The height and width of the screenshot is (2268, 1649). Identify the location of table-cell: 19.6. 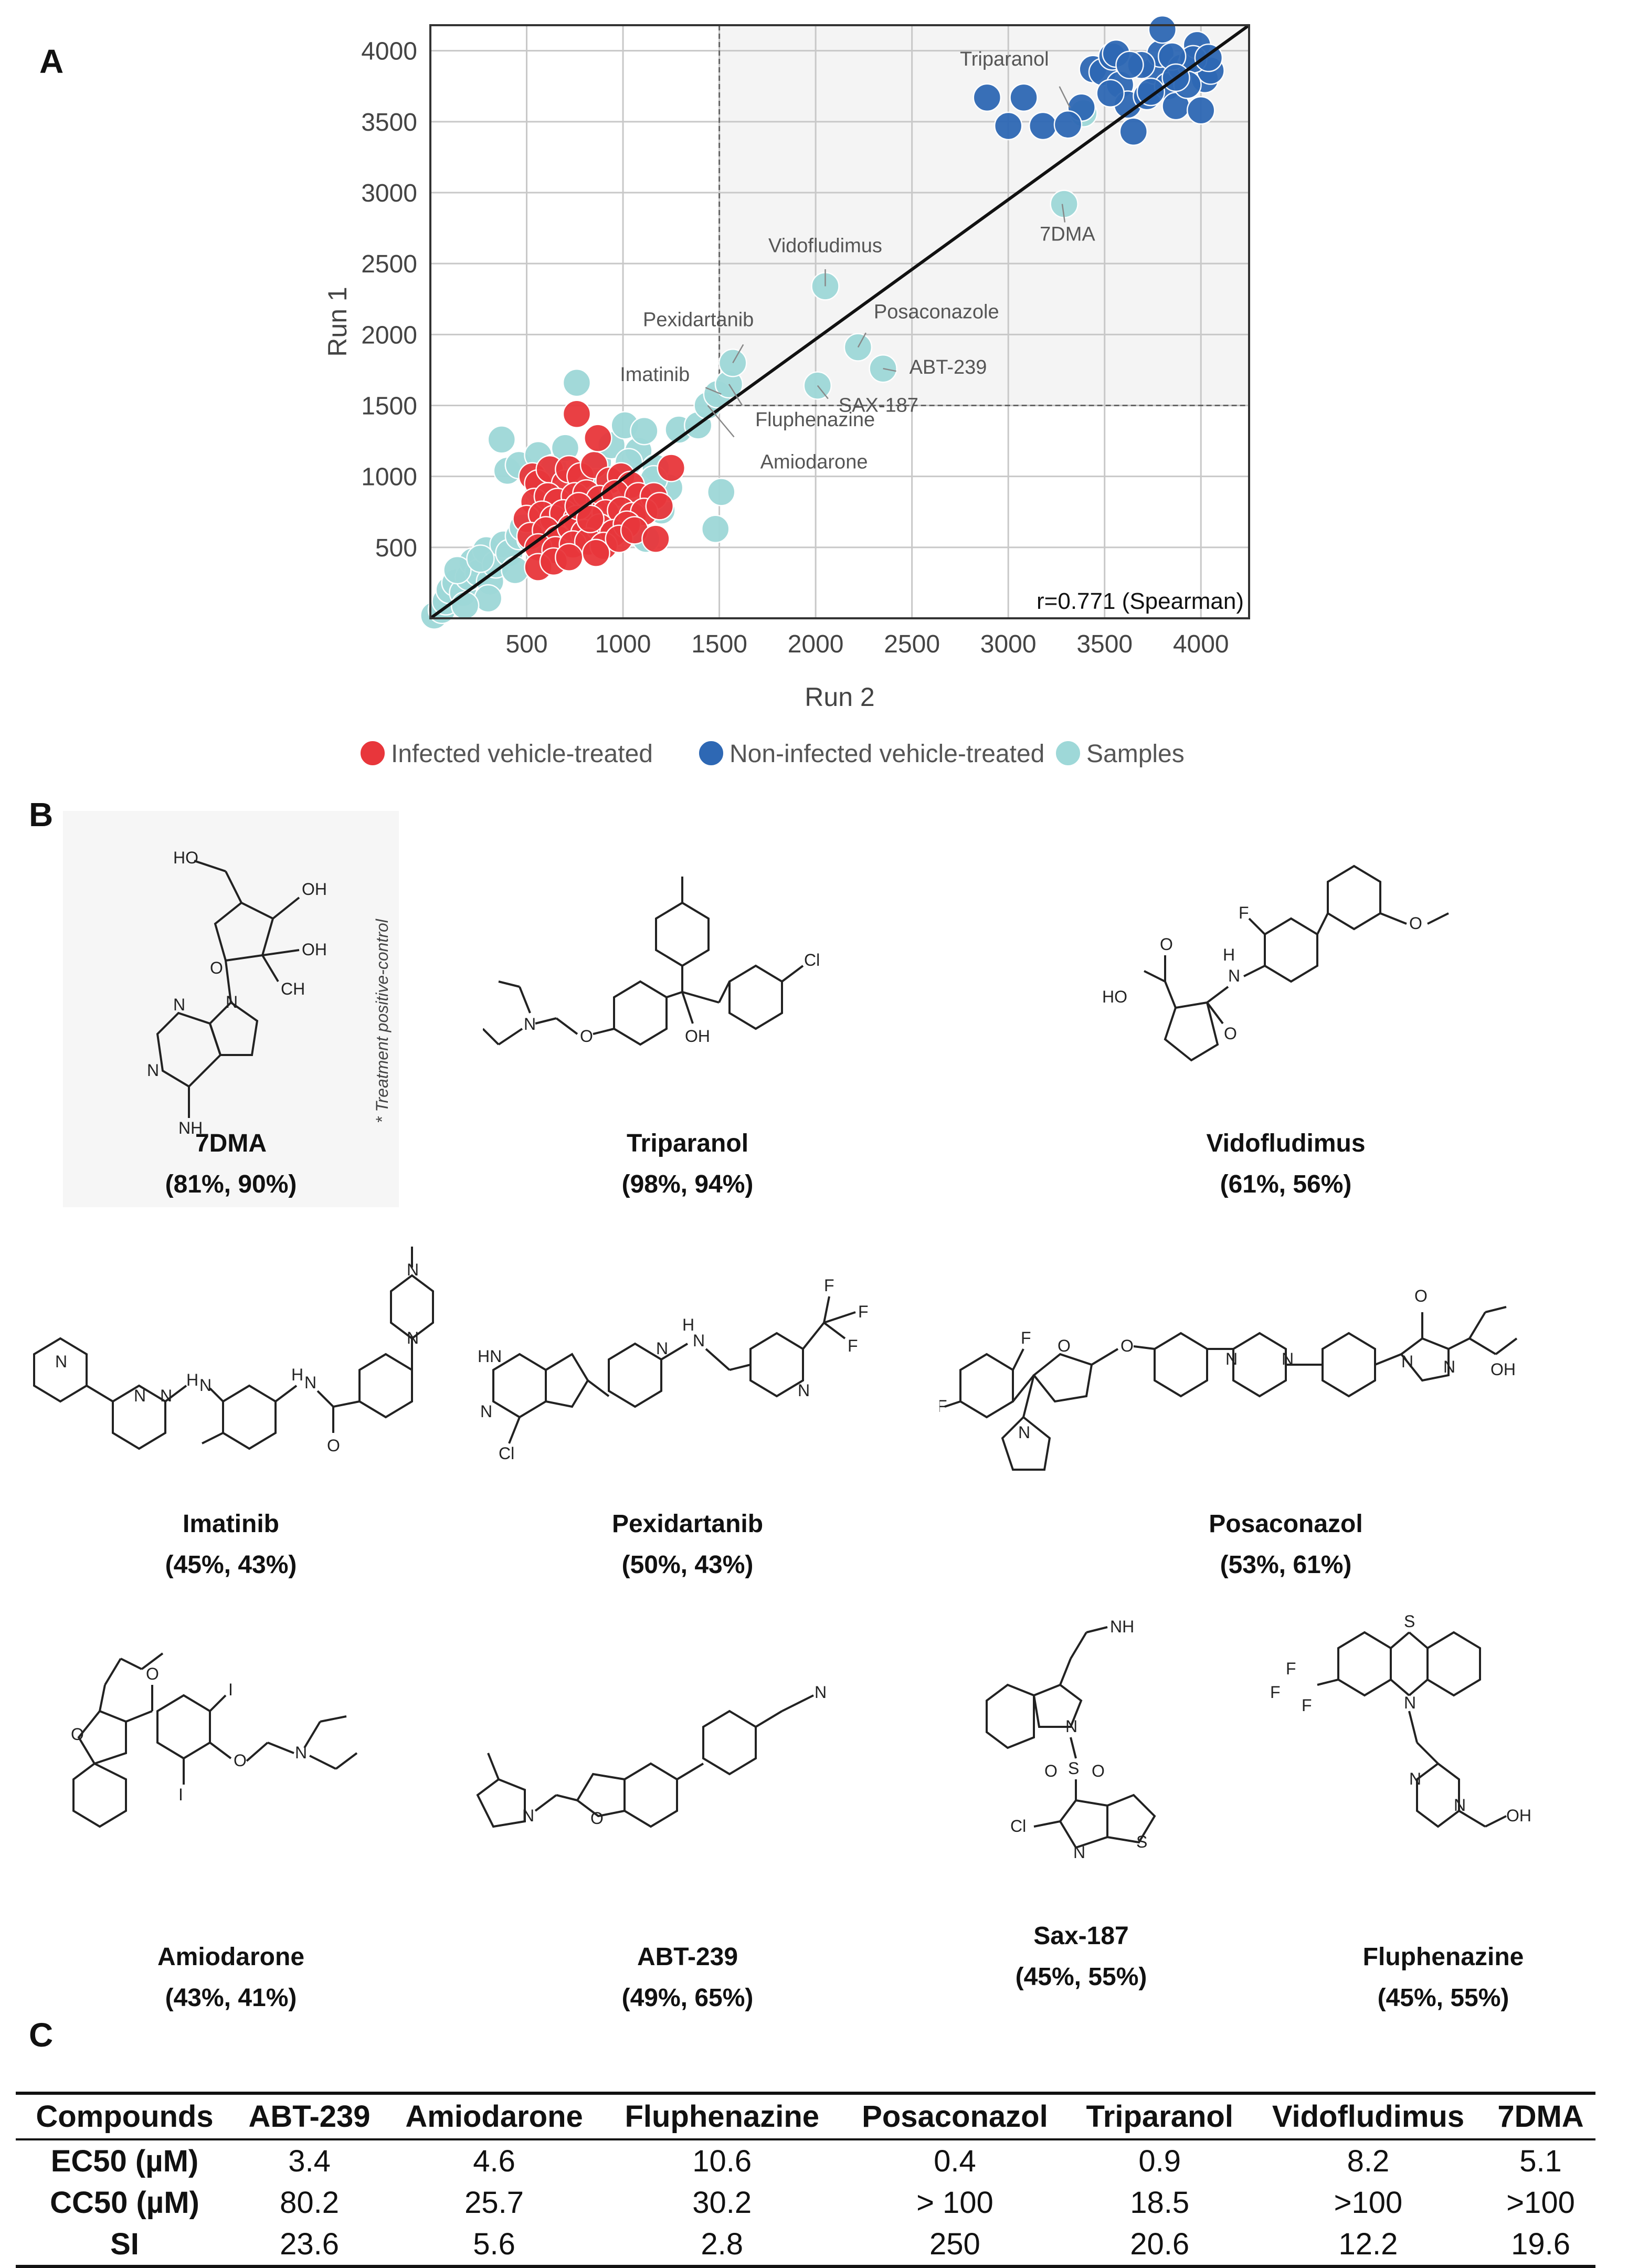
(1540, 2244).